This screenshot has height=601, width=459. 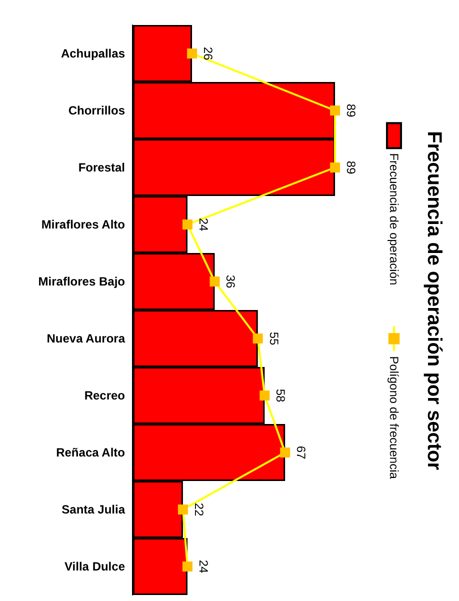 I want to click on data-label: 55, so click(x=273, y=339).